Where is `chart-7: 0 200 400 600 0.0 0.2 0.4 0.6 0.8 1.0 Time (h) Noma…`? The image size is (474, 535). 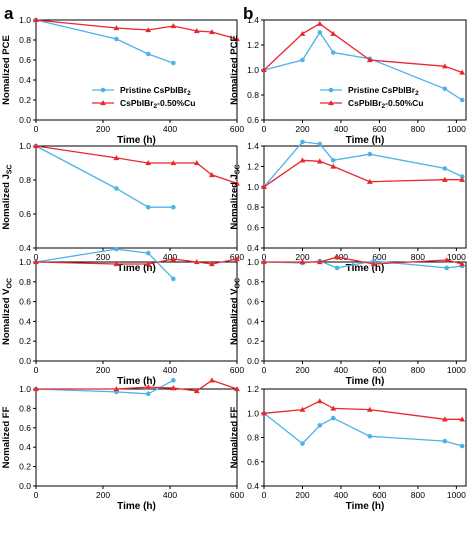
chart-7: 0 200 400 600 0.0 0.2 0.4 0.6 0.8 1.0 Time (h) Noma… is located at coordinates (122, 444).